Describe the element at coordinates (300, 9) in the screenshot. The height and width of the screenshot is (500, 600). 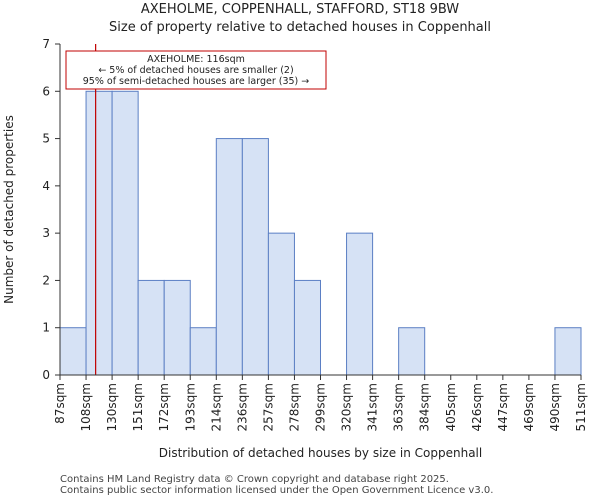
I see `chart-title: AXEHOLME, COPPENHALL, STAFFORD, ST18 9BW` at that location.